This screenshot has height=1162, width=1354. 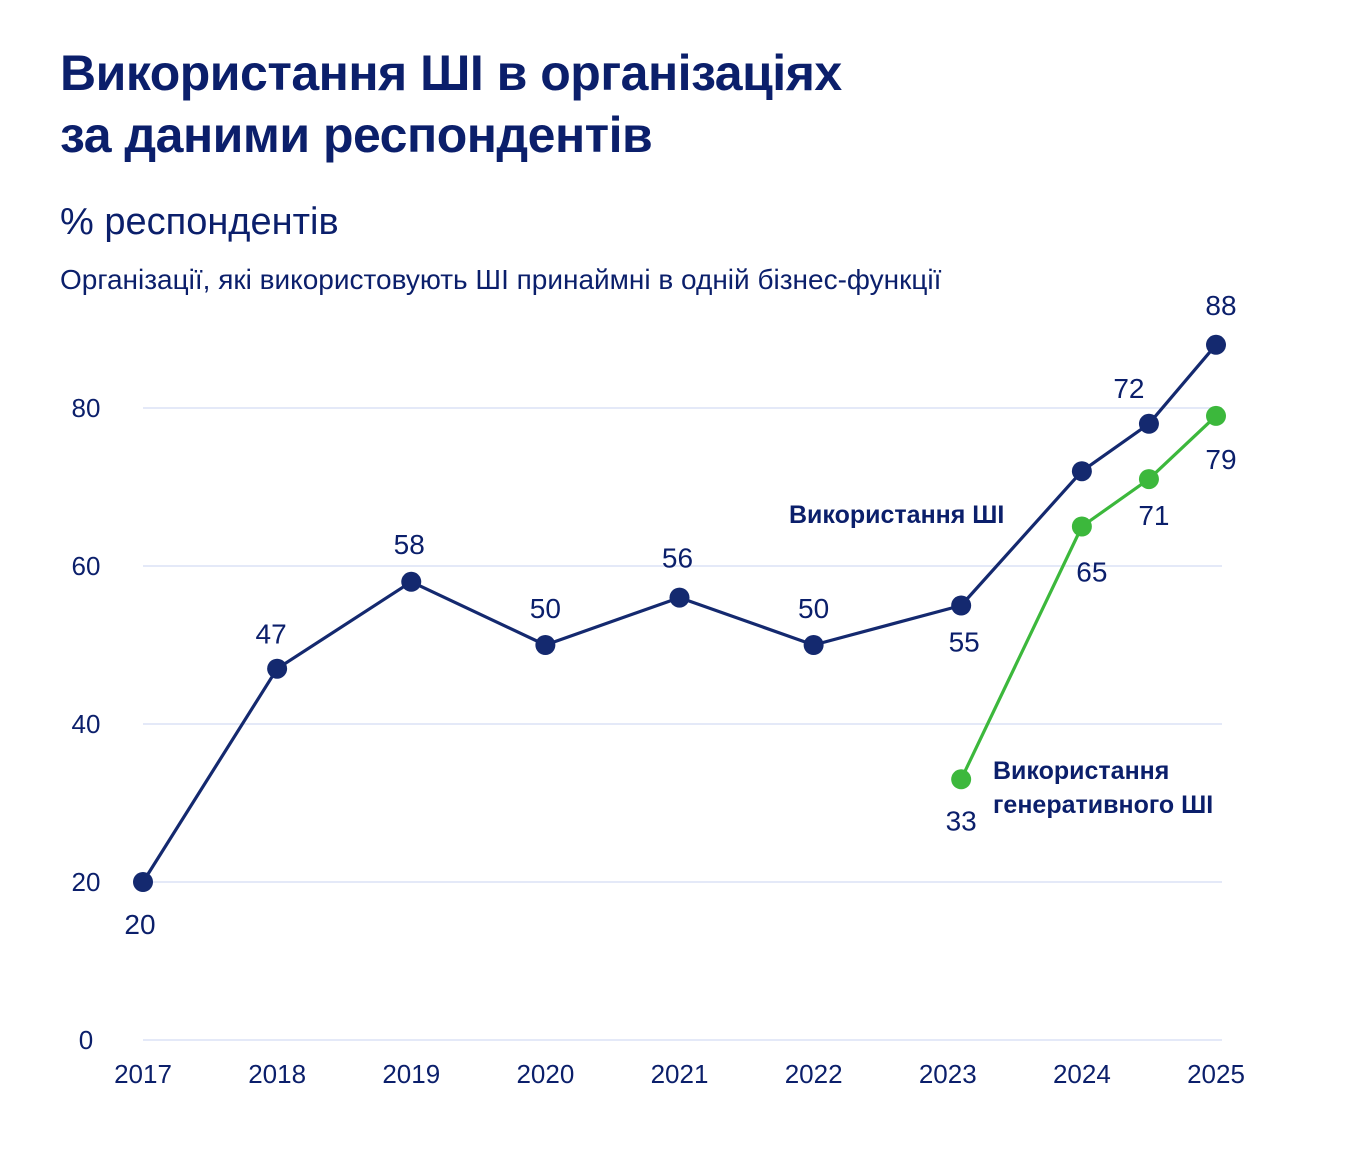 I want to click on chart-subtitle: % респондентів, so click(x=199, y=222).